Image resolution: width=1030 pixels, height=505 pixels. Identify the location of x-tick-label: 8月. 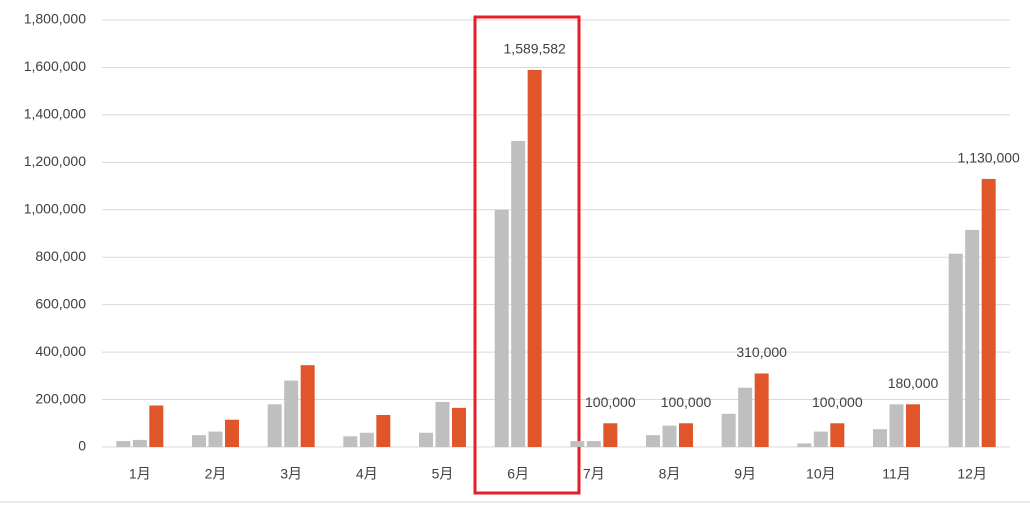
(670, 474).